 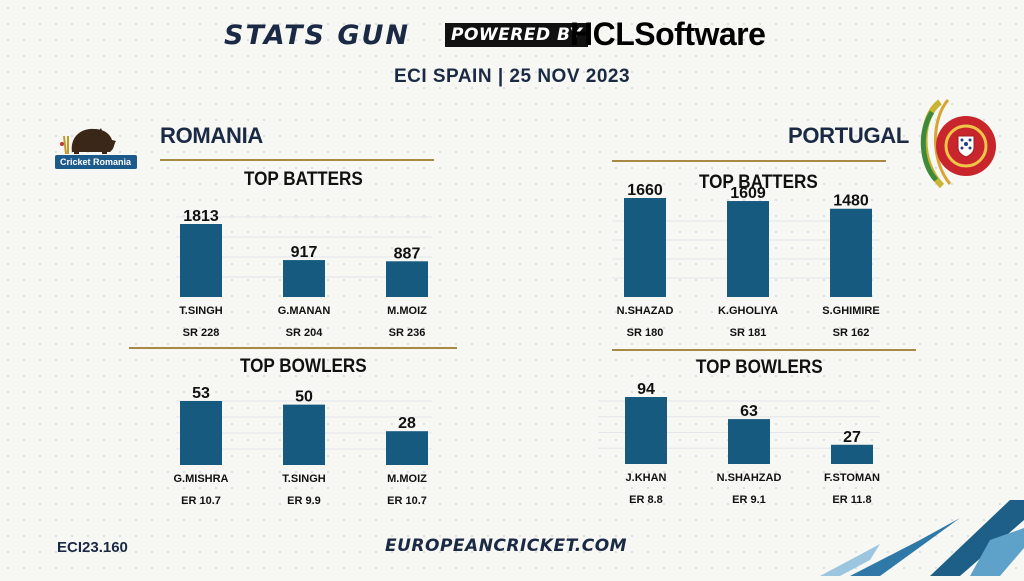 I want to click on brand-hcl-software: HCLSoftware, so click(x=668, y=34).